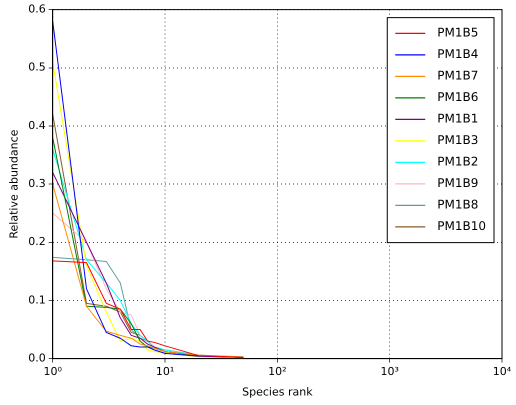 This screenshot has width=516, height=405. What do you see at coordinates (37, 299) in the screenshot?
I see `y-tick-label: 0.1` at bounding box center [37, 299].